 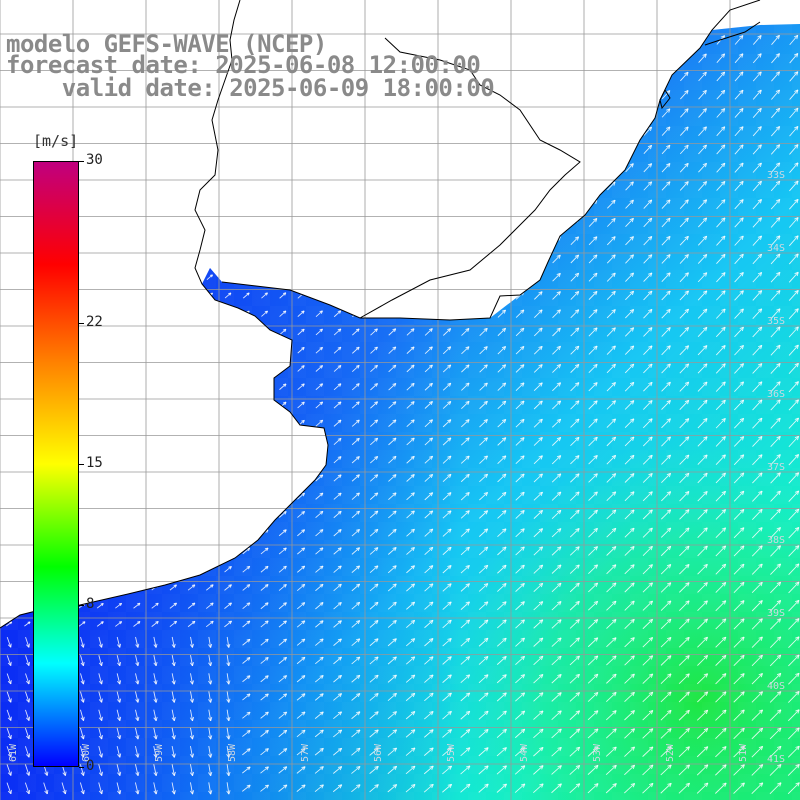 I want to click on lon-label: 60W, so click(x=86, y=752).